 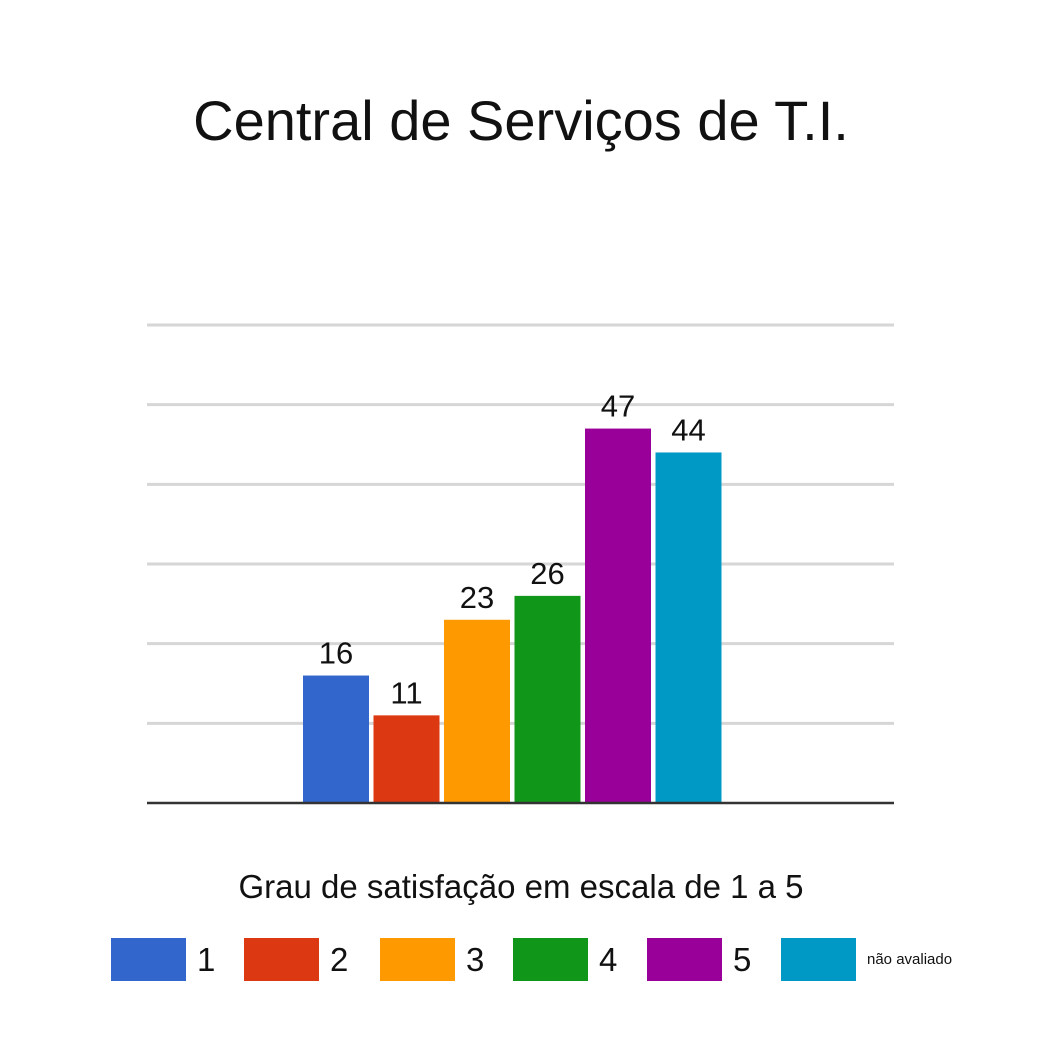 What do you see at coordinates (608, 959) in the screenshot?
I see `legend-label-4: 4` at bounding box center [608, 959].